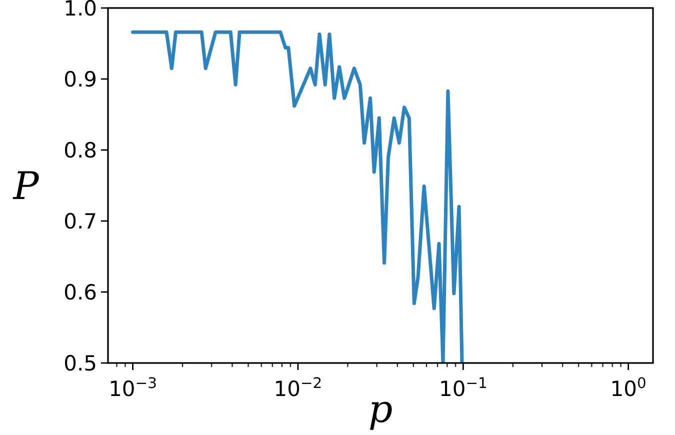 The image size is (675, 435). What do you see at coordinates (298, 387) in the screenshot?
I see `x-tick-label: 10$^{−2}$` at bounding box center [298, 387].